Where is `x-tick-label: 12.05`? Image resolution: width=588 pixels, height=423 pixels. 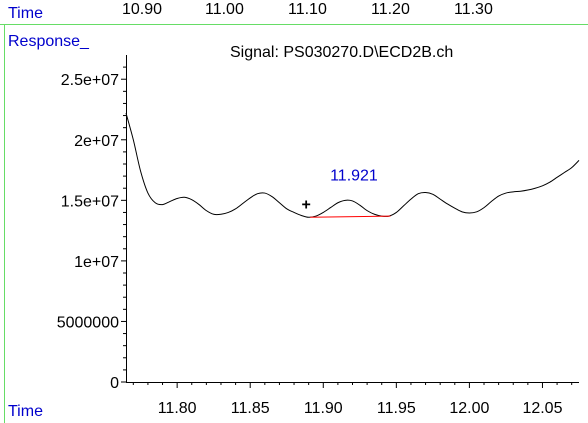 x-tick-label: 12.05 is located at coordinates (542, 408).